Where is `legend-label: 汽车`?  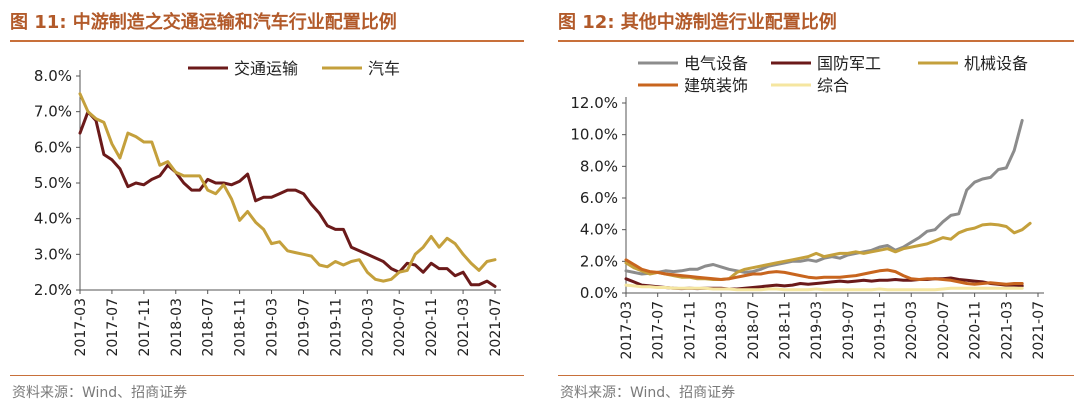 legend-label: 汽车 is located at coordinates (384, 68).